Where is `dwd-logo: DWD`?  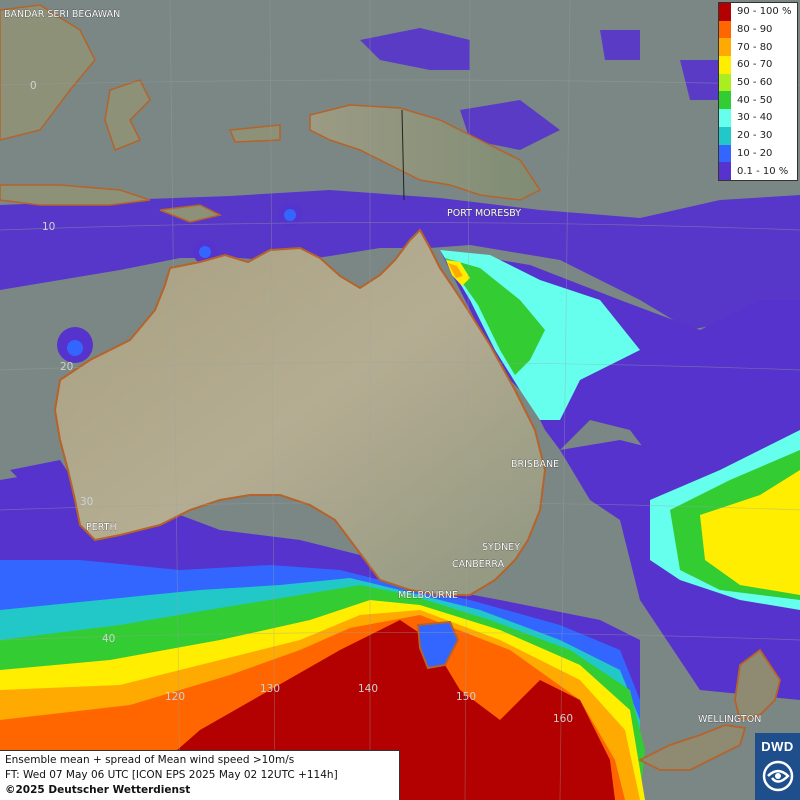 dwd-logo: DWD is located at coordinates (777, 766).